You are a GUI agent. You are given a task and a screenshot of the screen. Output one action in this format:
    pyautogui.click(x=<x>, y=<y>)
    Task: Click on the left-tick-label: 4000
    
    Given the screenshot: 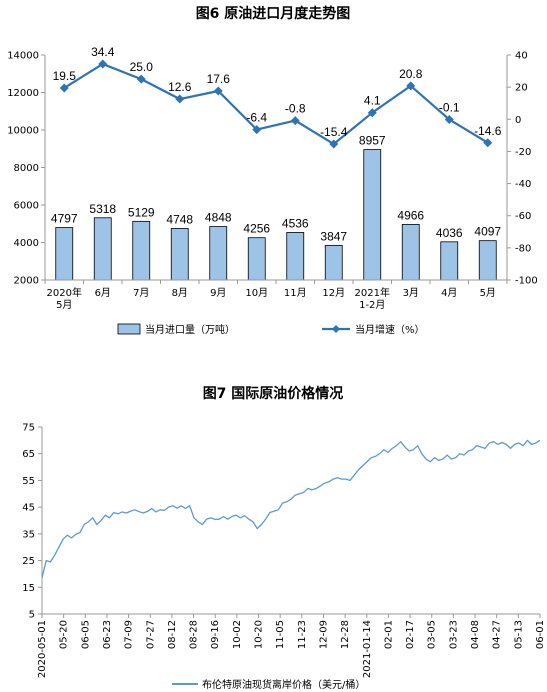 What is the action you would take?
    pyautogui.click(x=26, y=243)
    